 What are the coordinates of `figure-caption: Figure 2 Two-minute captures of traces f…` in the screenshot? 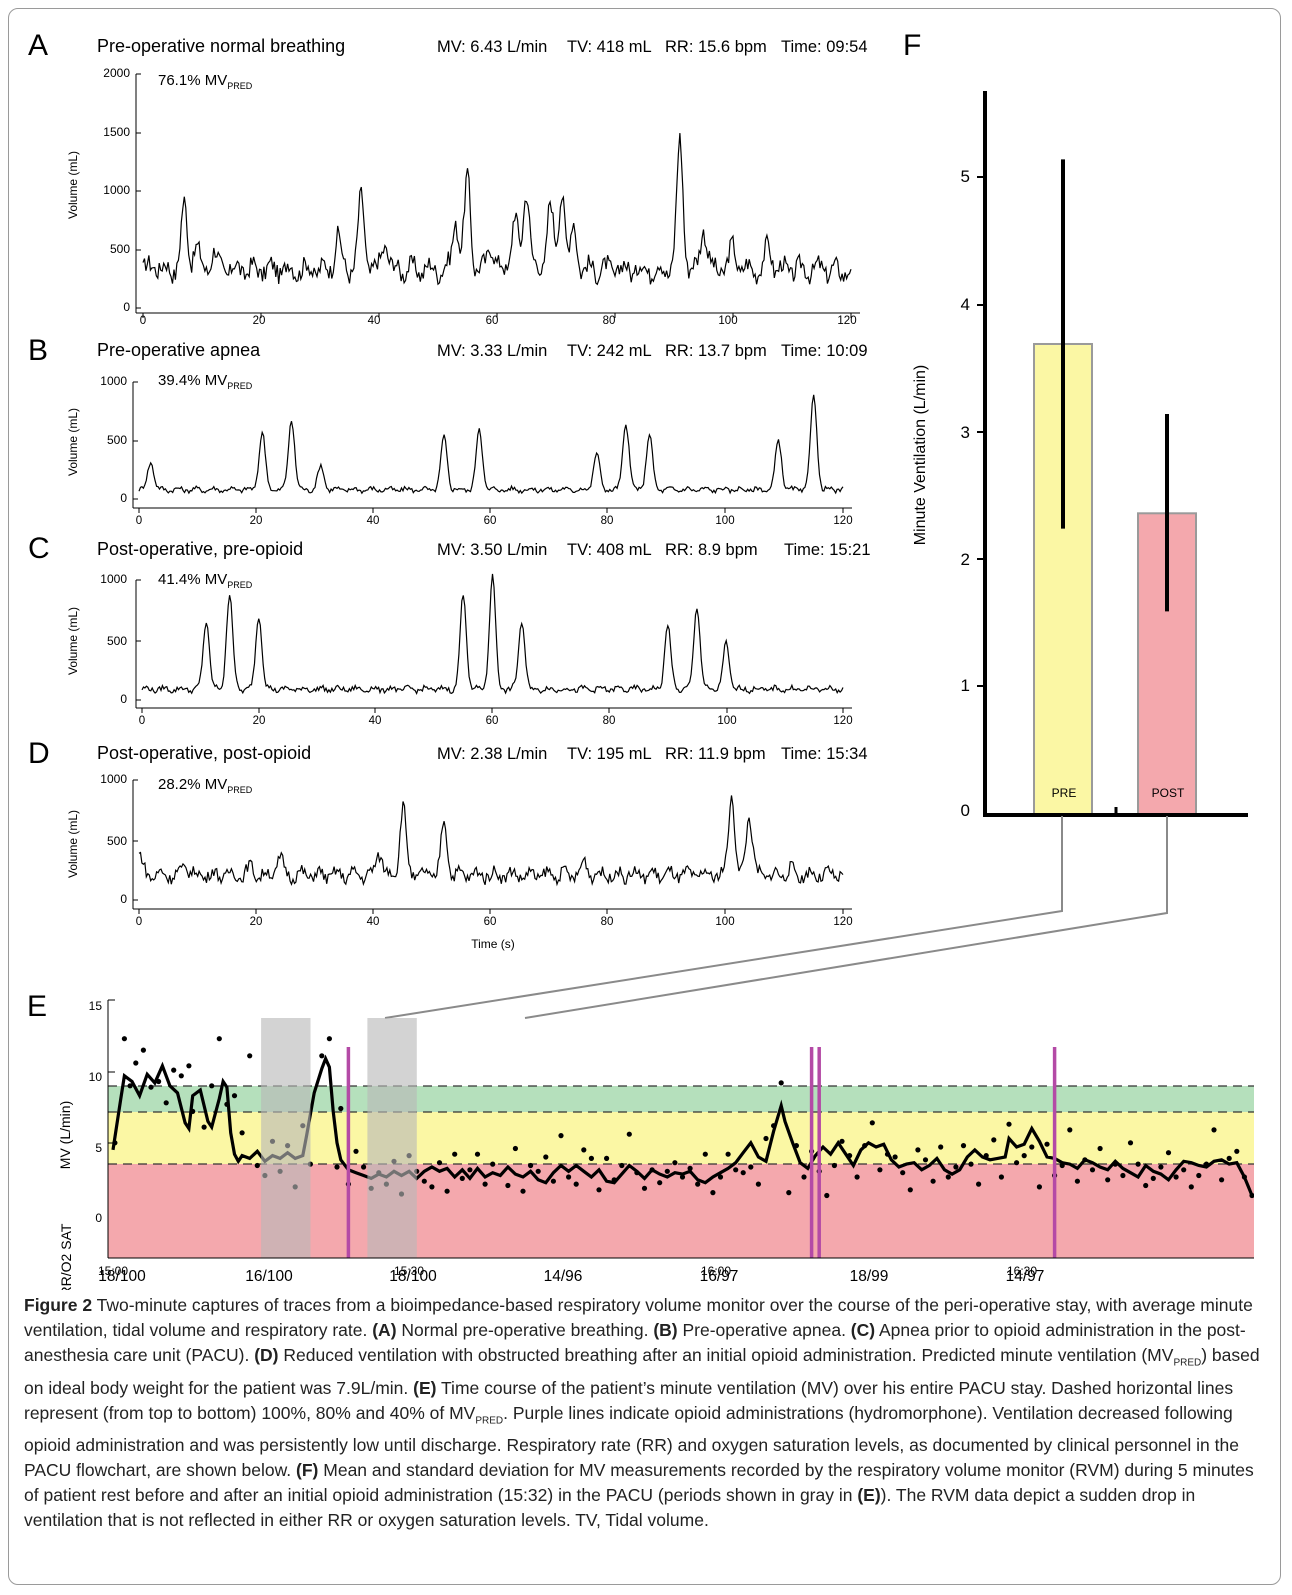 It's located at (646, 1413).